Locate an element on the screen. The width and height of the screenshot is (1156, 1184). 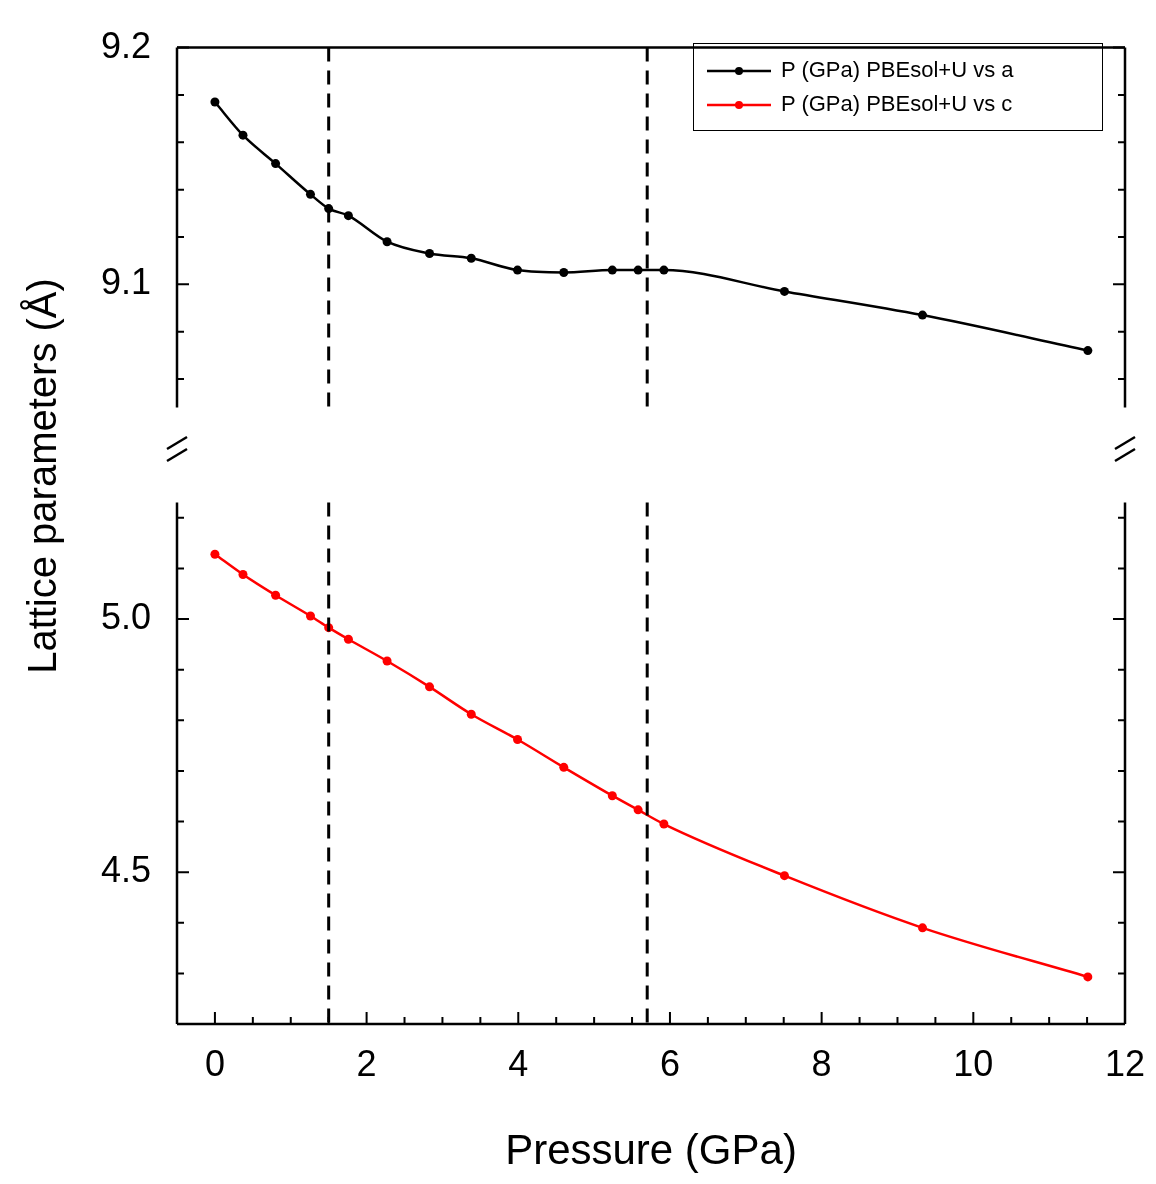
x-tick-label: 12 is located at coordinates (1125, 1063).